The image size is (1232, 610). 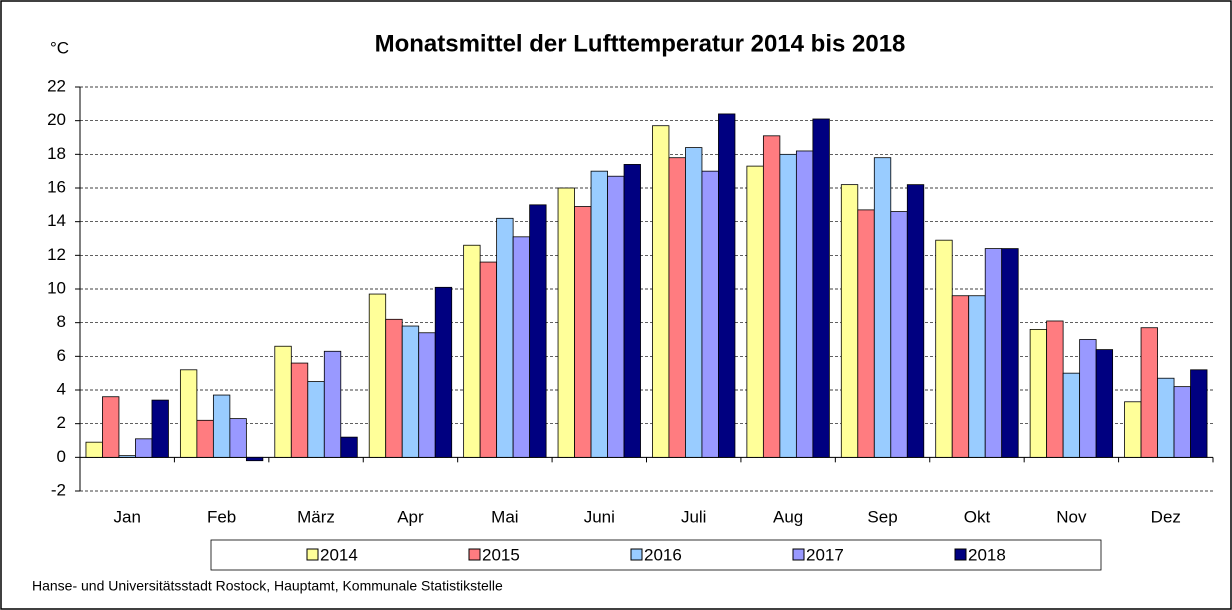 I want to click on y-tick-label: 2, so click(x=61, y=422).